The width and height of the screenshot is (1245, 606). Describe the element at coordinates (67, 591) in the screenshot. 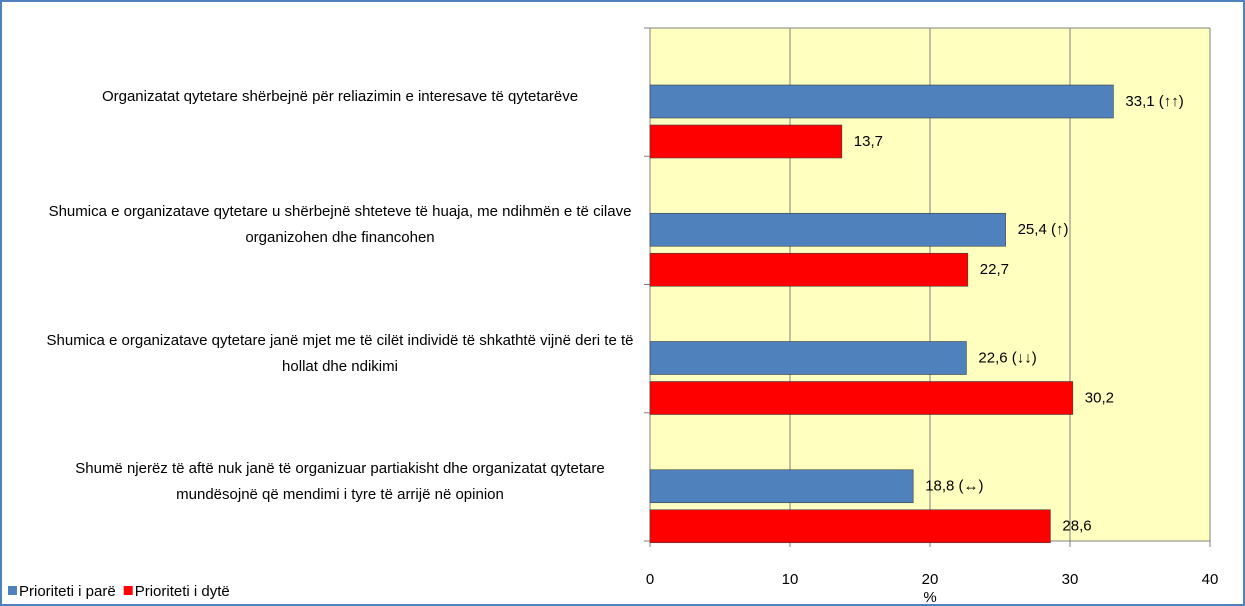

I see `legend-label: Prioriteti i parë` at that location.